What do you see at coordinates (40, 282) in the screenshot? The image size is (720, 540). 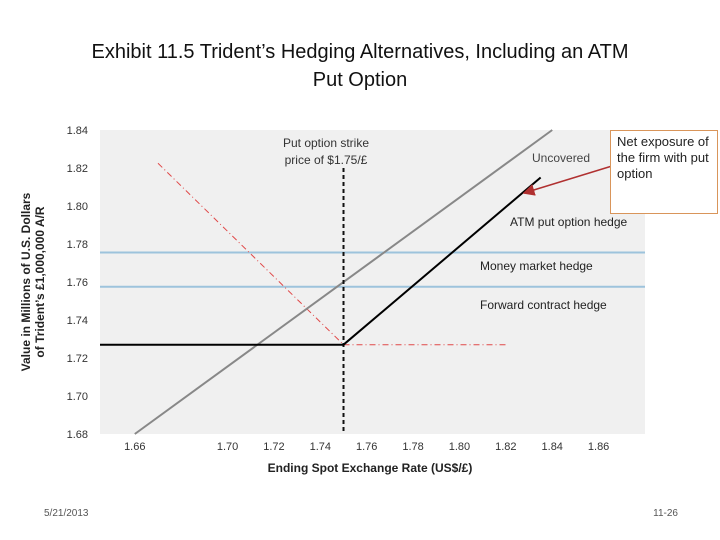 I see `y-axis-label-line2: of Trident’s £1,000,000 A/R` at bounding box center [40, 282].